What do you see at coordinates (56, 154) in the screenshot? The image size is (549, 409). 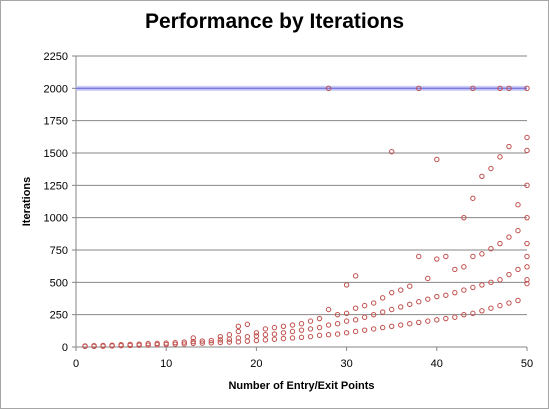 I see `y-tick-label: 1500` at bounding box center [56, 154].